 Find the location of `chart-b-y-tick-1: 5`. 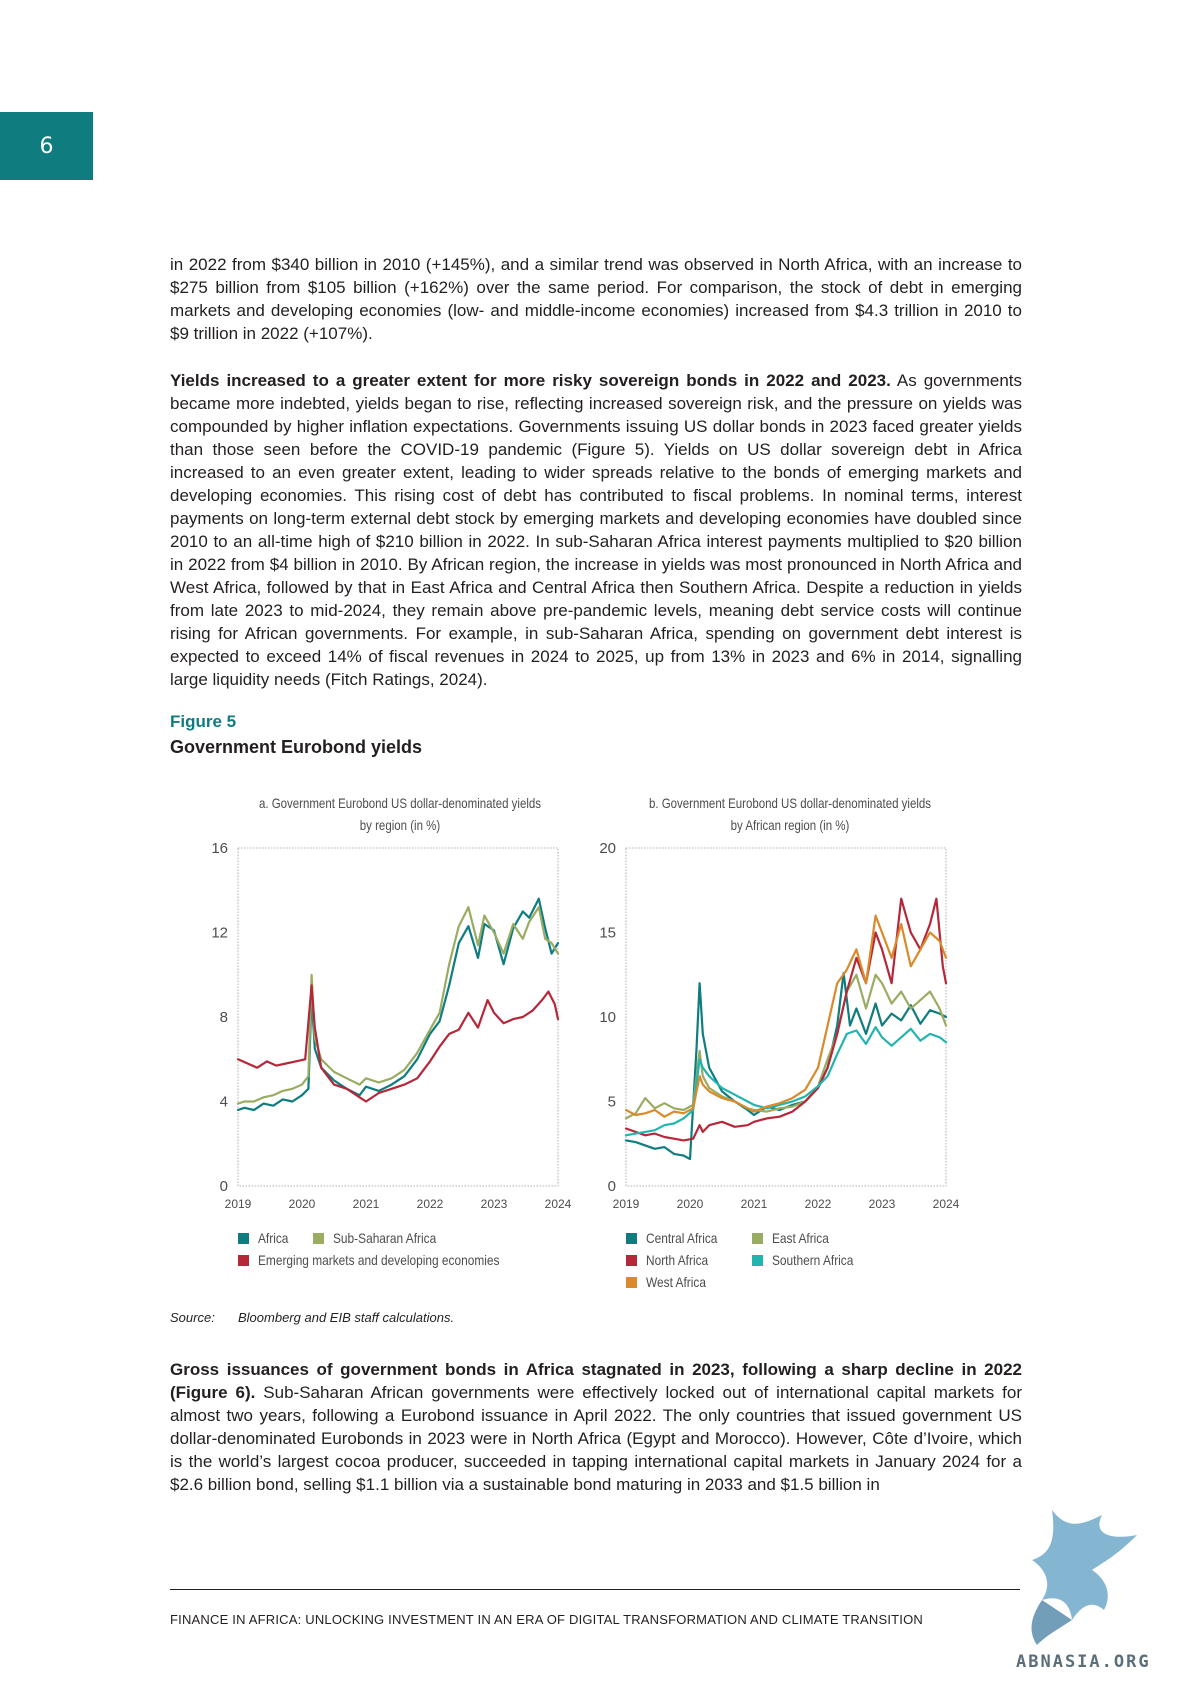

chart-b-y-tick-1: 5 is located at coordinates (612, 1102).